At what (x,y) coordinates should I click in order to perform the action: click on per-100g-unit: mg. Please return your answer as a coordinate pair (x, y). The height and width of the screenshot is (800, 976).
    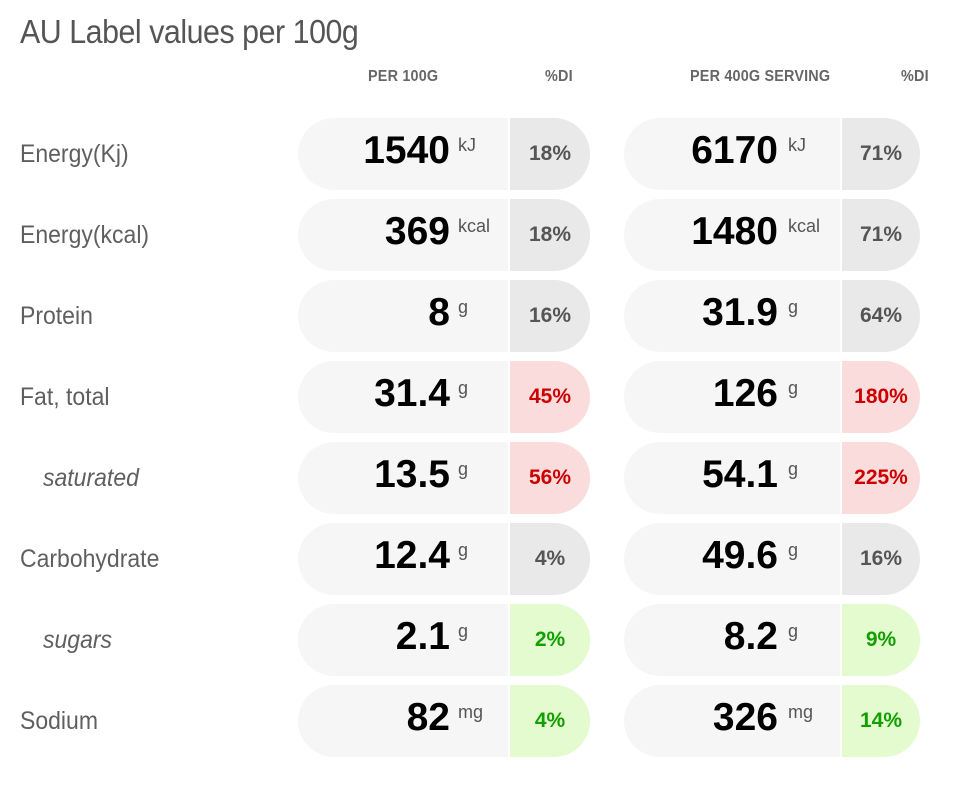
    Looking at the image, I should click on (471, 712).